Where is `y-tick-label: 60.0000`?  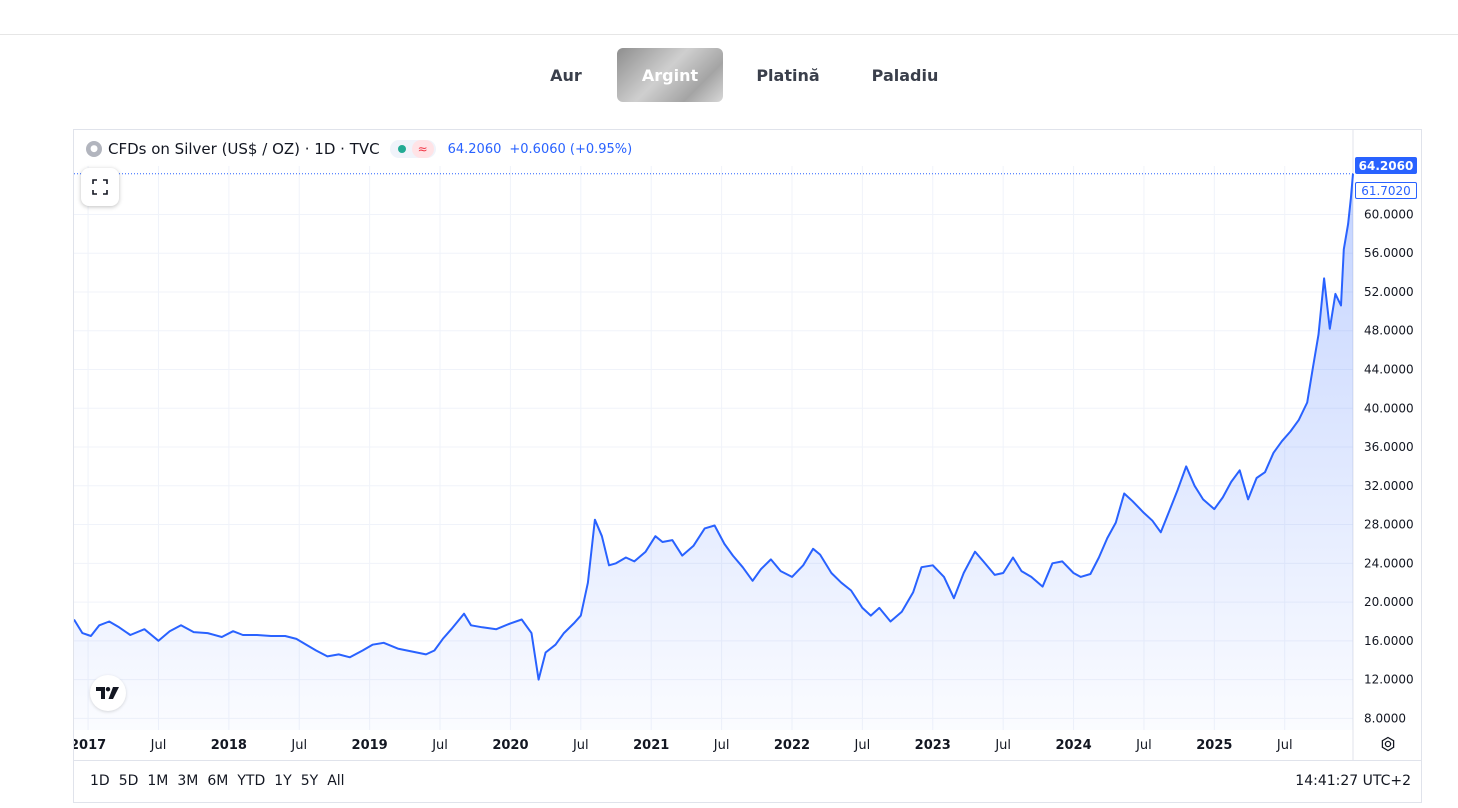 y-tick-label: 60.0000 is located at coordinates (1389, 214).